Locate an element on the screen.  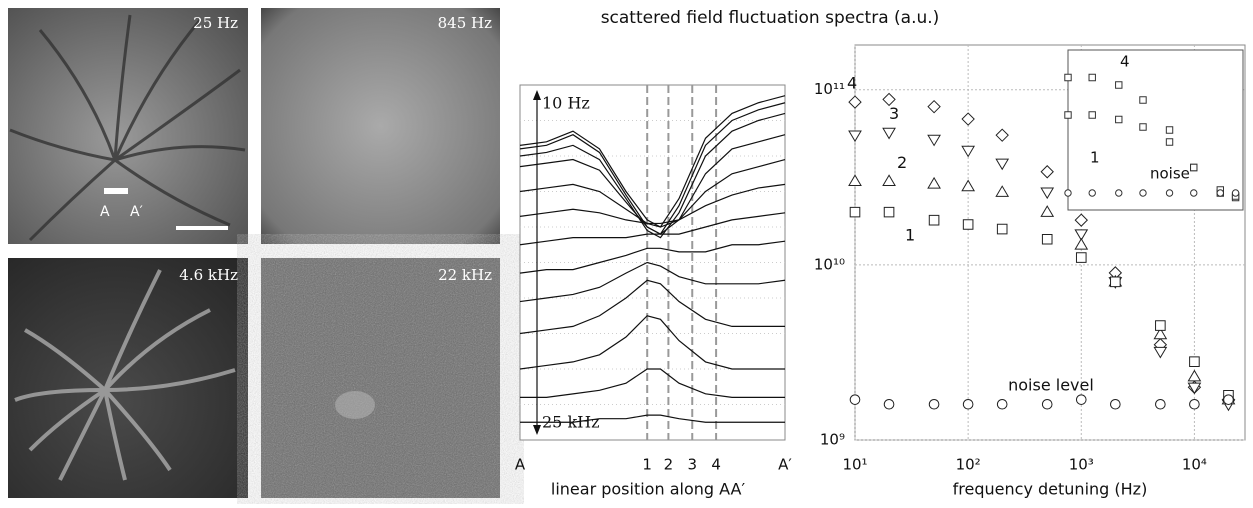
x-tick-label: 3 is located at coordinates (692, 465).